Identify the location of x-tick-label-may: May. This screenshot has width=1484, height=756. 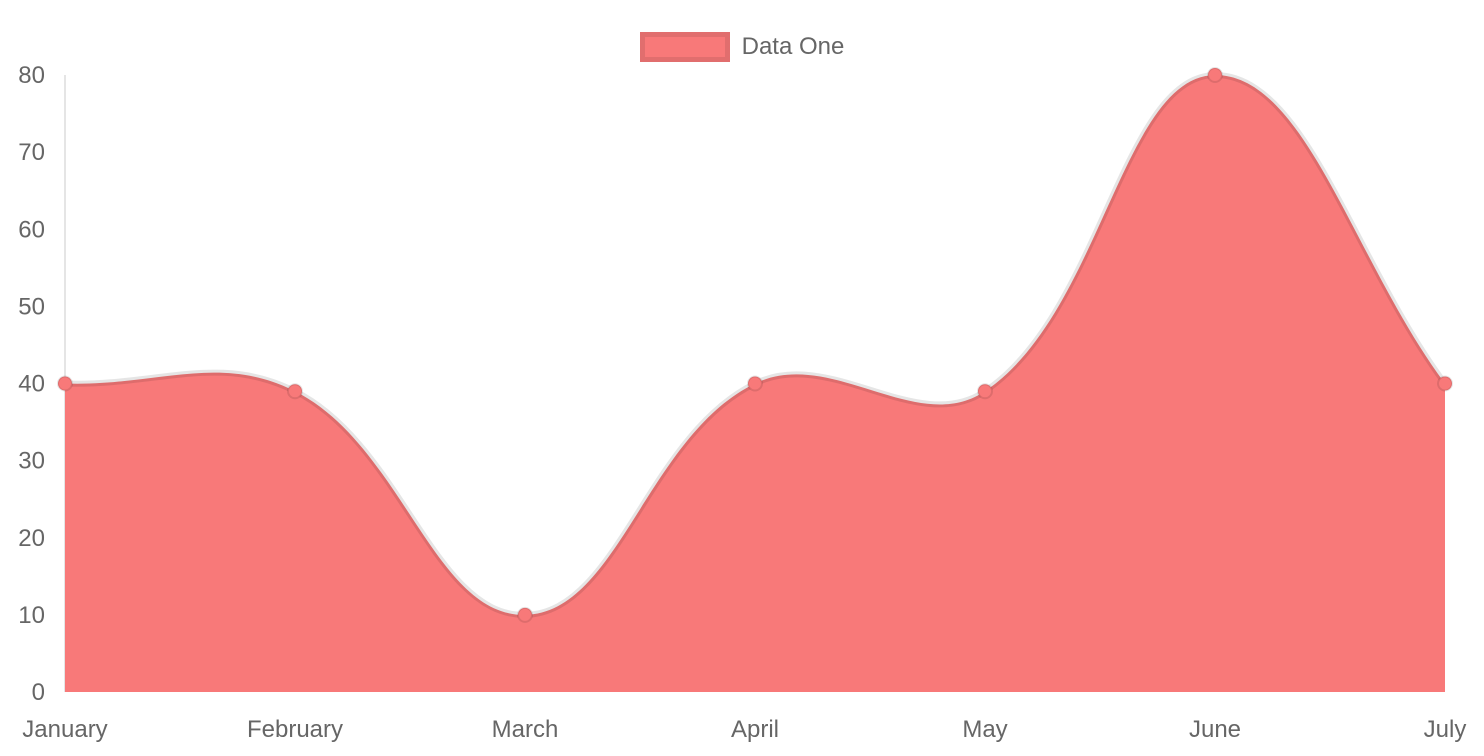
(984, 729).